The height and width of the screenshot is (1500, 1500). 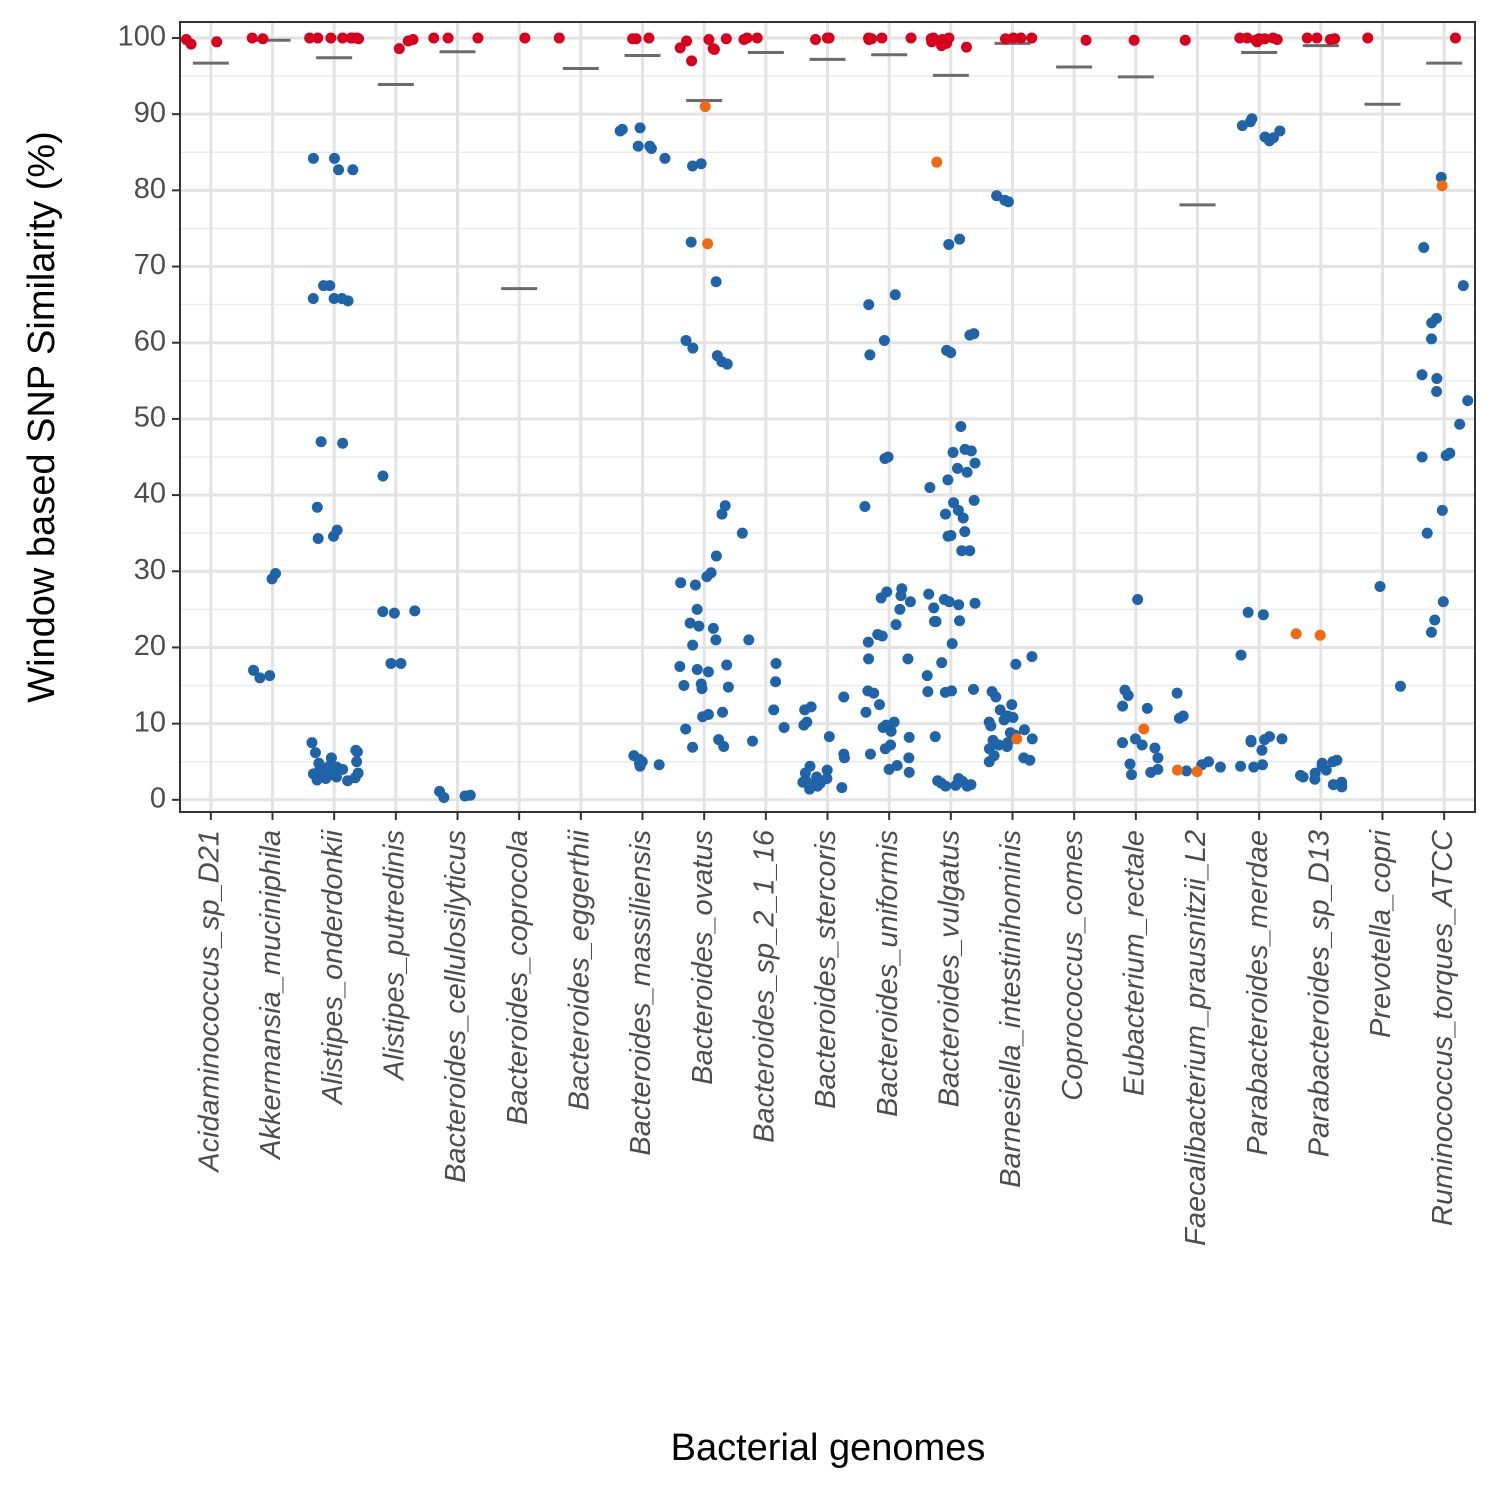 What do you see at coordinates (271, 995) in the screenshot?
I see `x-tick-label: Akkermansia_muciniphila` at bounding box center [271, 995].